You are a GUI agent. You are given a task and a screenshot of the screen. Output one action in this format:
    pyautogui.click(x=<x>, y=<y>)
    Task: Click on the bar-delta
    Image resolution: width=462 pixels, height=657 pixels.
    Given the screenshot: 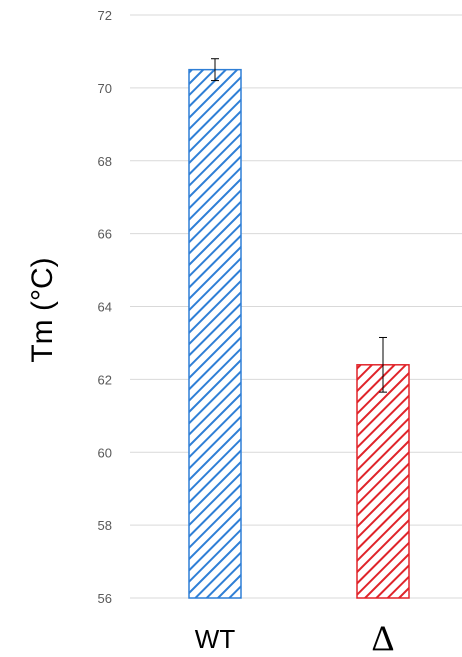 What is the action you would take?
    pyautogui.click(x=383, y=481)
    